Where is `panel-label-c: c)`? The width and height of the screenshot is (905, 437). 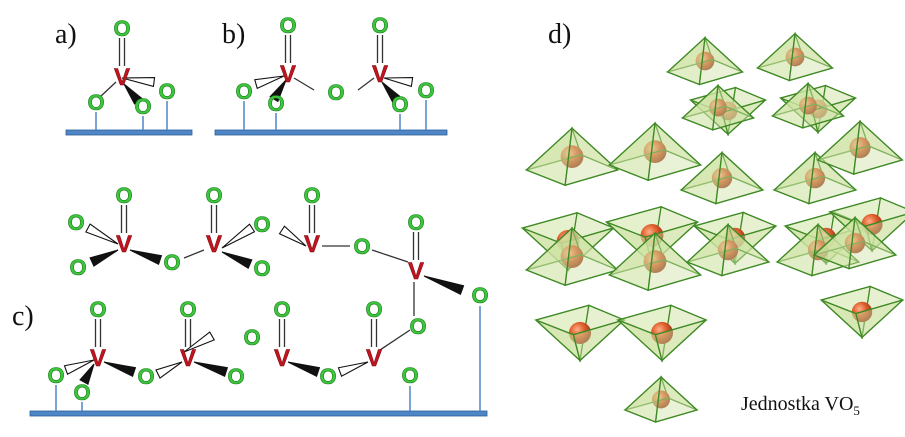
panel-label-c: c) is located at coordinates (23, 316).